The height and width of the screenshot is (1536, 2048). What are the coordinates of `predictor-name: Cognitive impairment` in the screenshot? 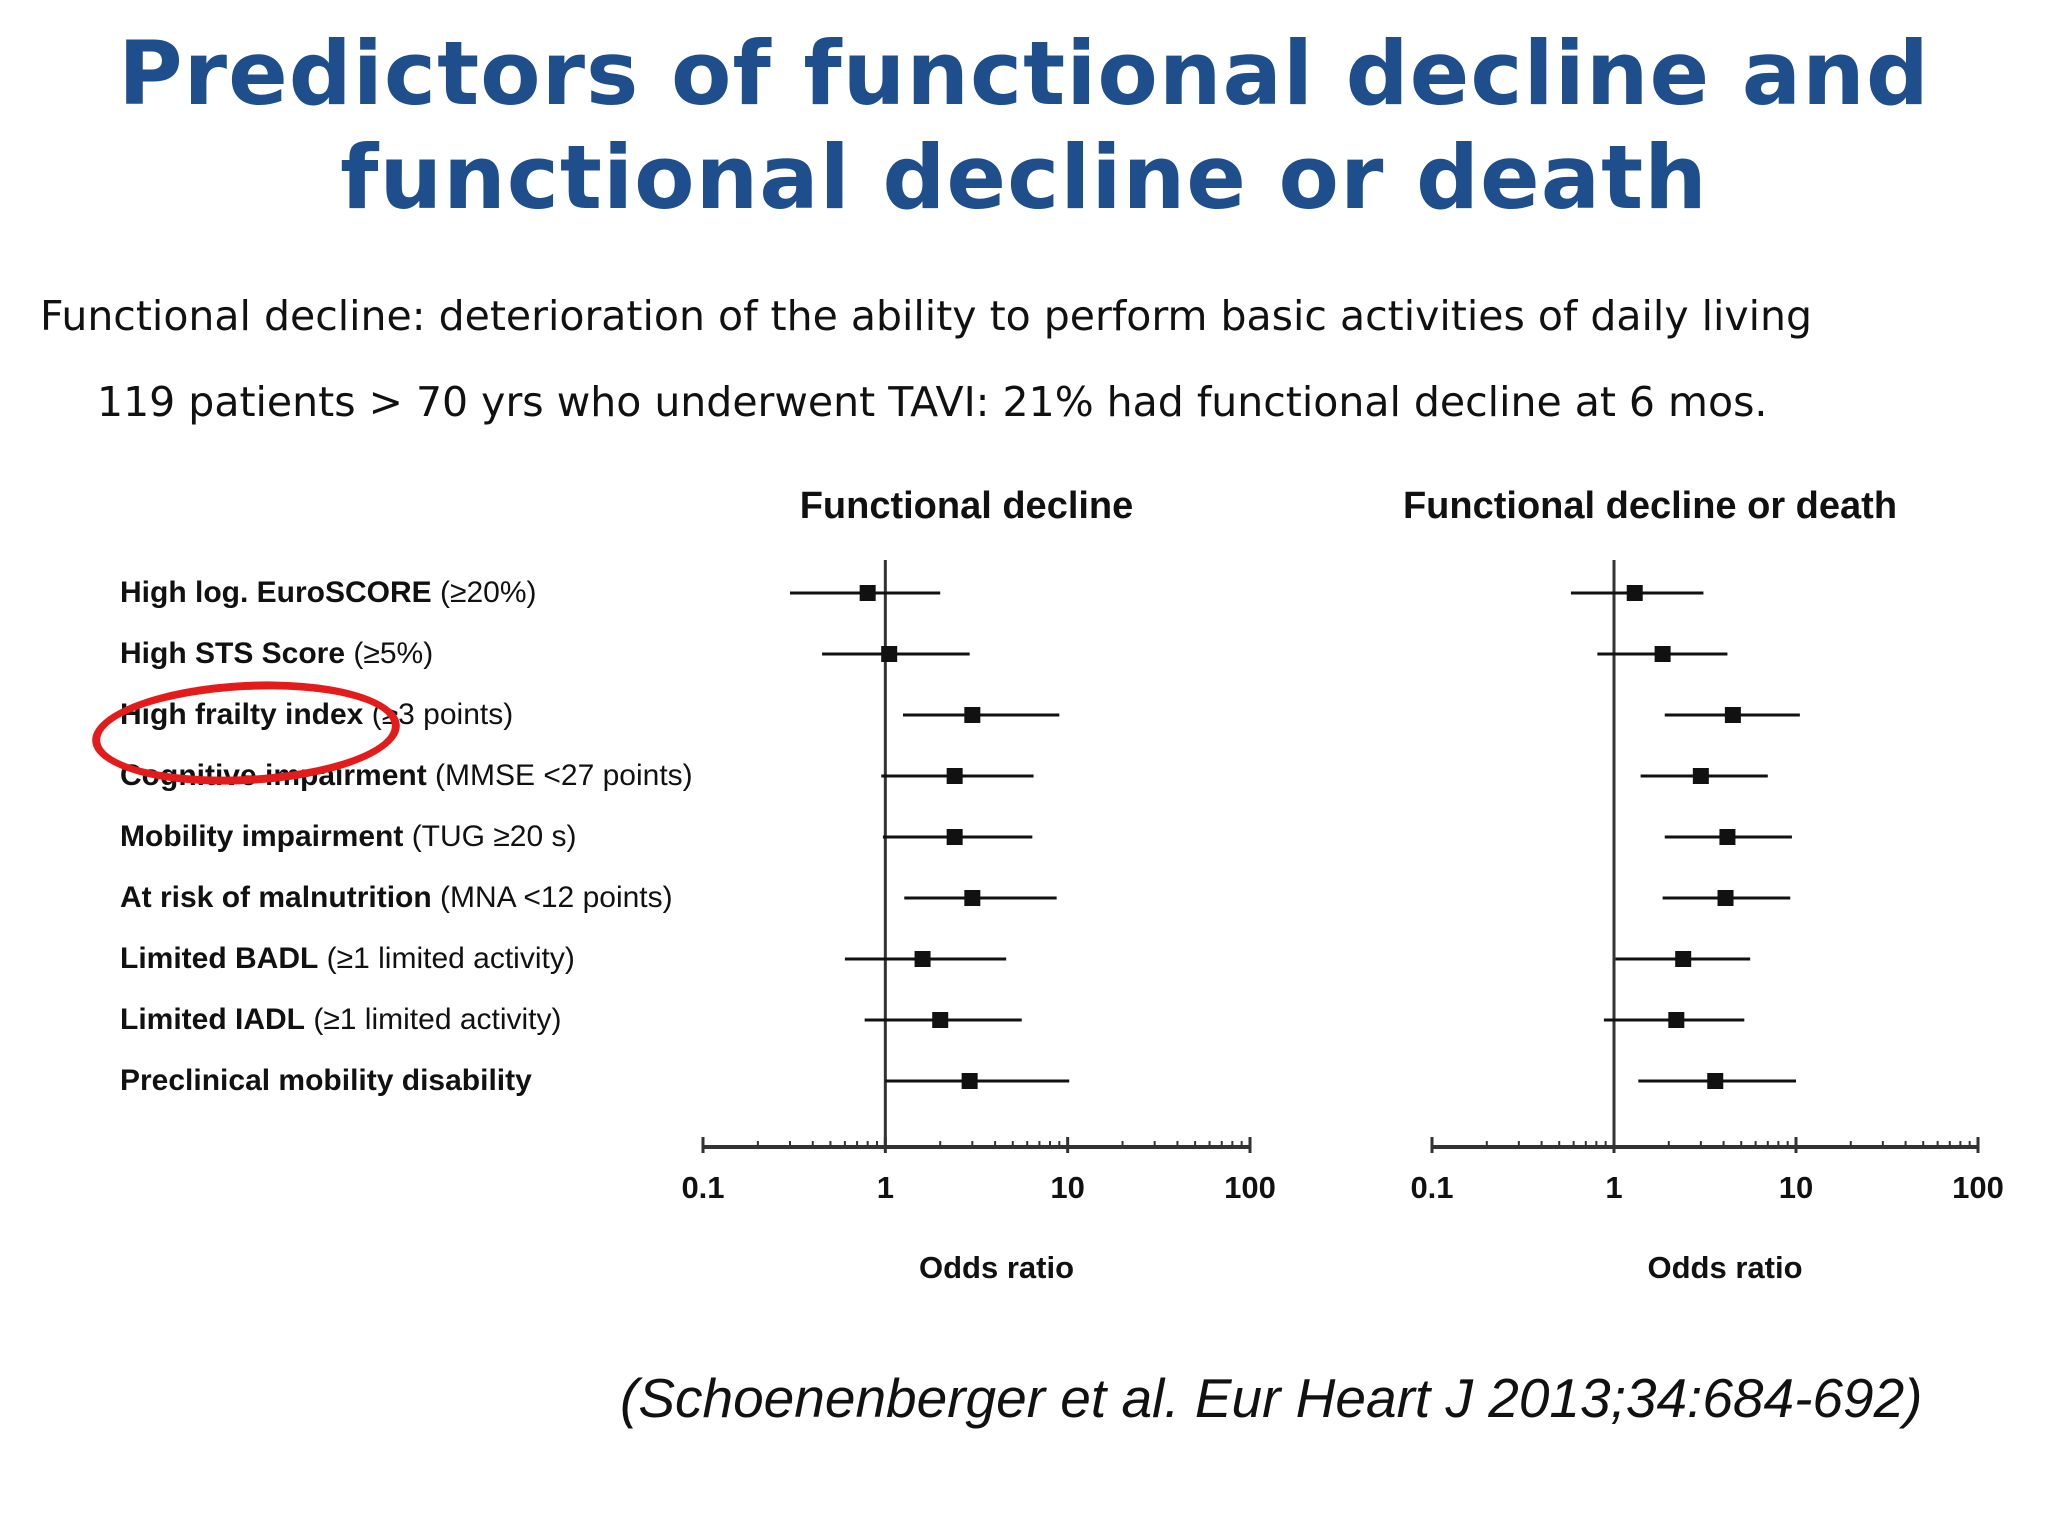 It's located at (273, 775).